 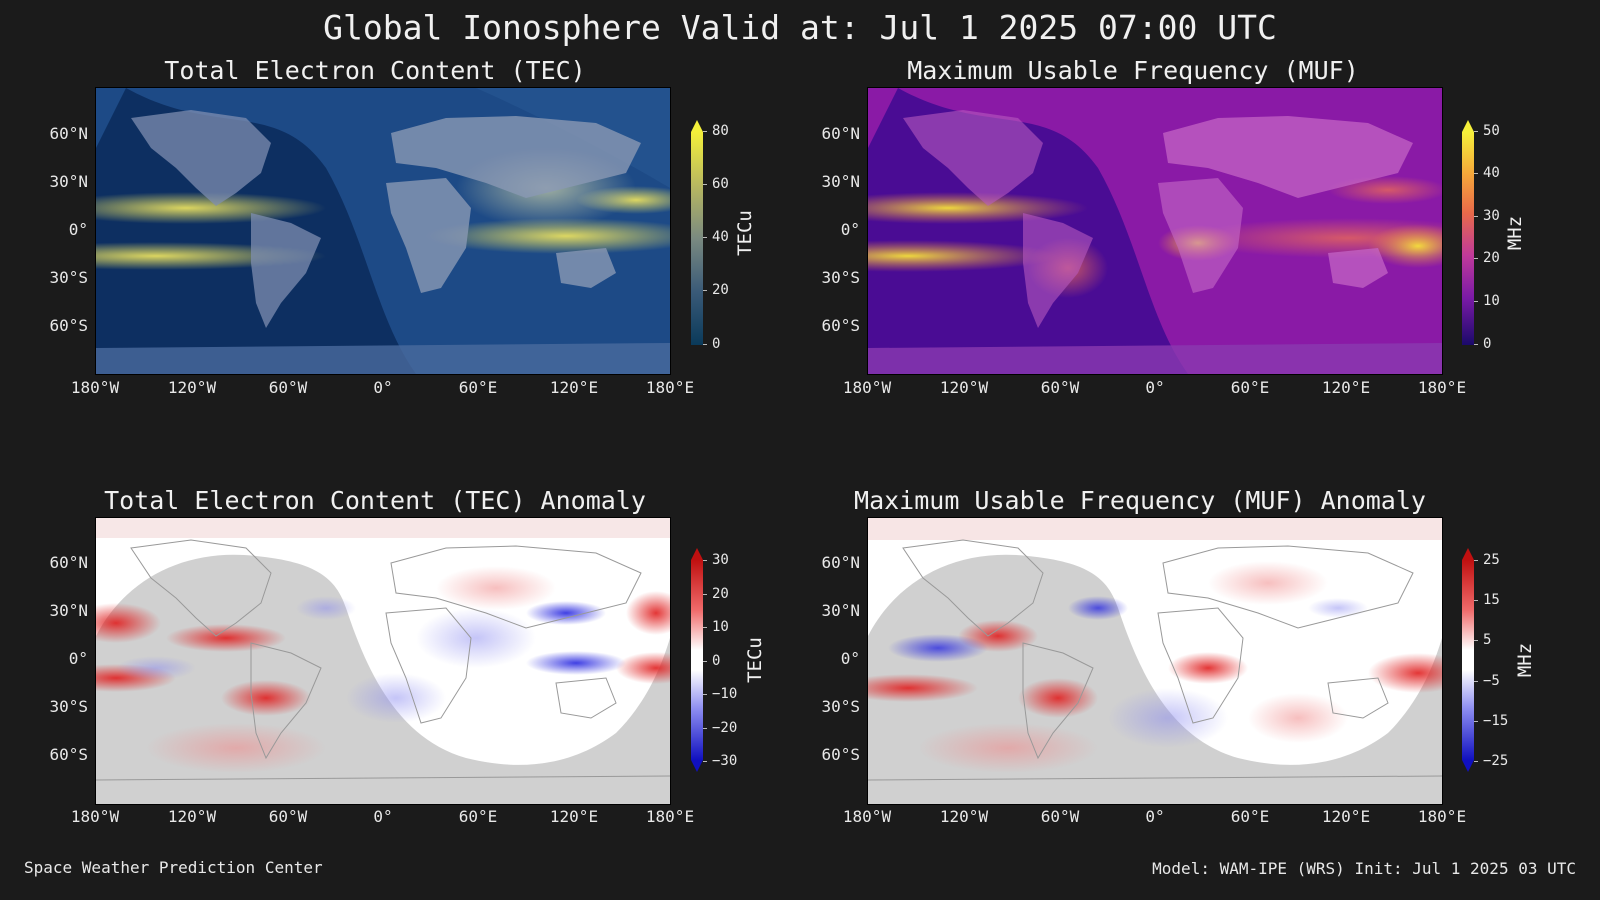 What do you see at coordinates (383, 661) in the screenshot?
I see `map-tec-anomaly` at bounding box center [383, 661].